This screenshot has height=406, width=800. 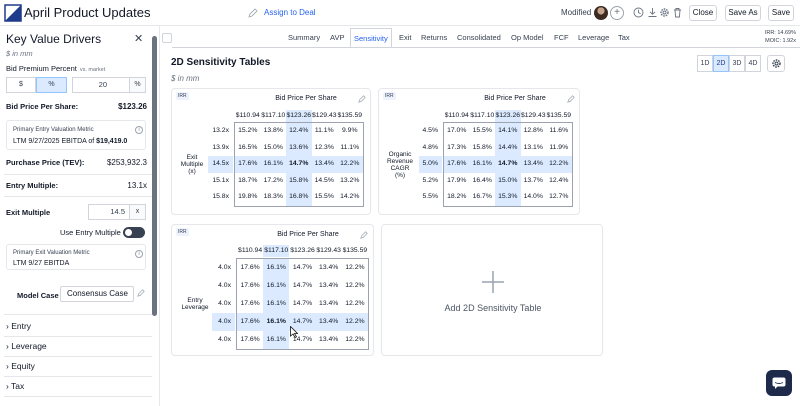 What do you see at coordinates (273, 197) in the screenshot?
I see `table-cell: 18.3%` at bounding box center [273, 197].